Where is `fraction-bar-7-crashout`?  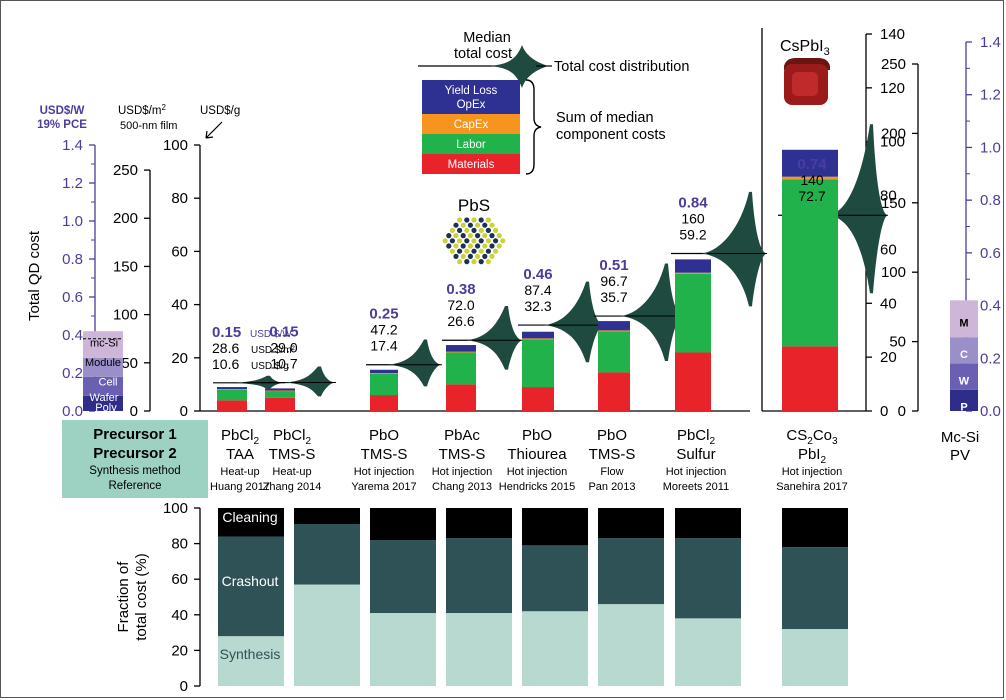
fraction-bar-7-crashout is located at coordinates (815, 588).